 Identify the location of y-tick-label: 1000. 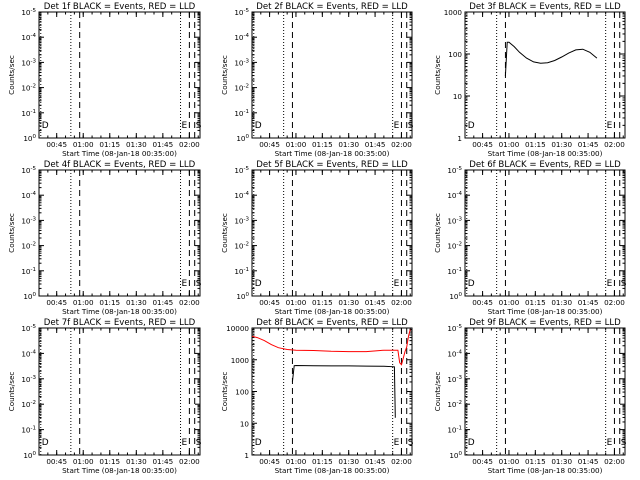
(453, 12).